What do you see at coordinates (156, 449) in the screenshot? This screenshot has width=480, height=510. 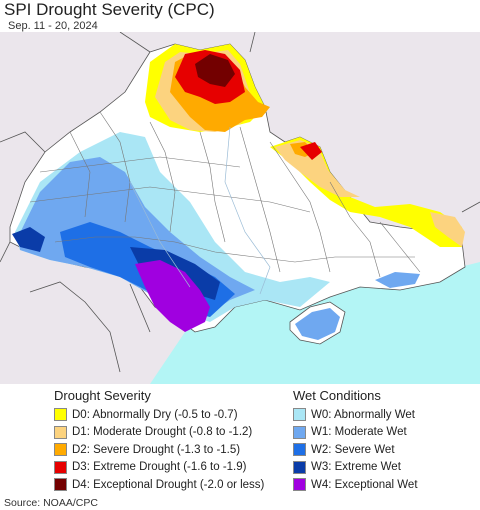 I see `legend-label-d2: D2: Severe Drought (-1.3 to -1.5)` at bounding box center [156, 449].